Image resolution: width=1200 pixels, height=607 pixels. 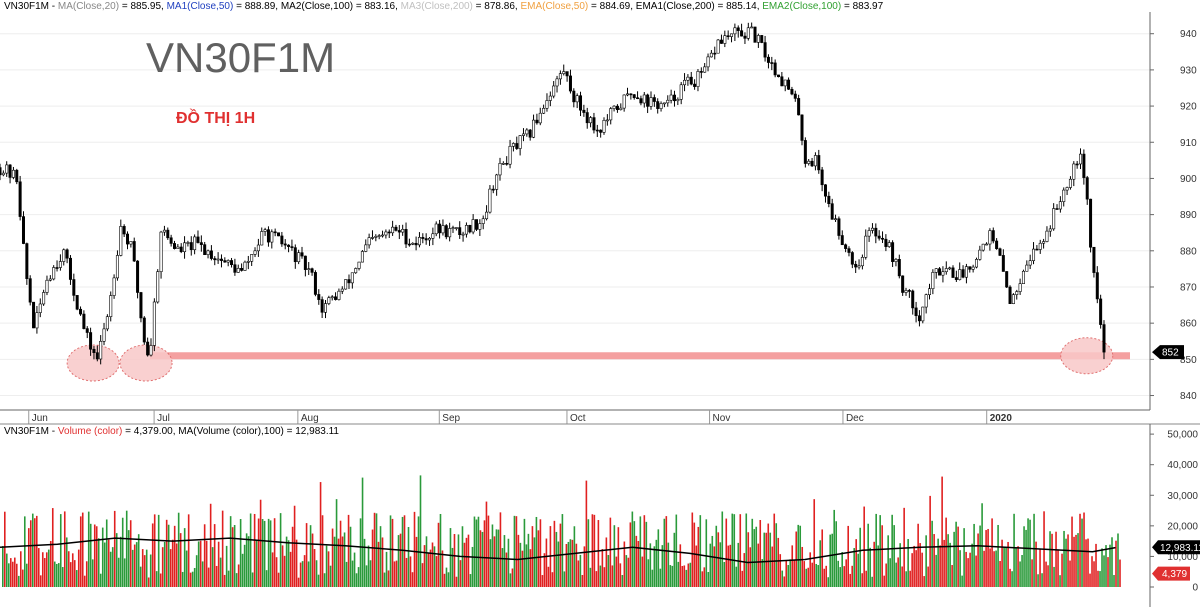 I want to click on volume-badges: 12,983.11 4,379, so click(x=1176, y=560).